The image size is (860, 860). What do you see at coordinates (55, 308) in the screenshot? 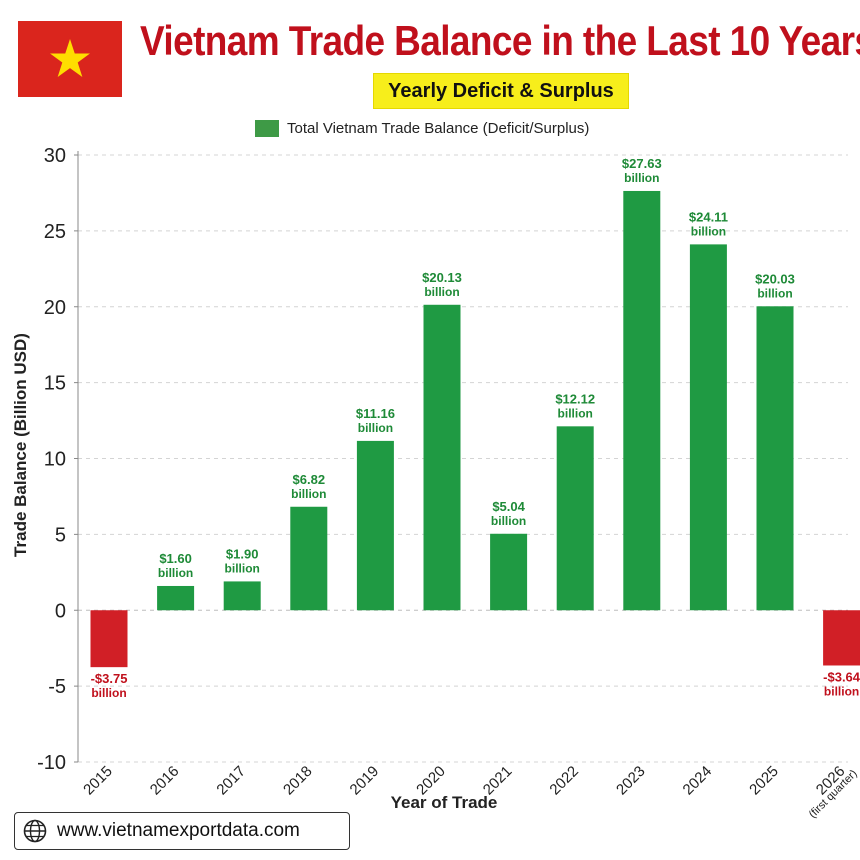
I see `y-tick-label: 20` at bounding box center [55, 308].